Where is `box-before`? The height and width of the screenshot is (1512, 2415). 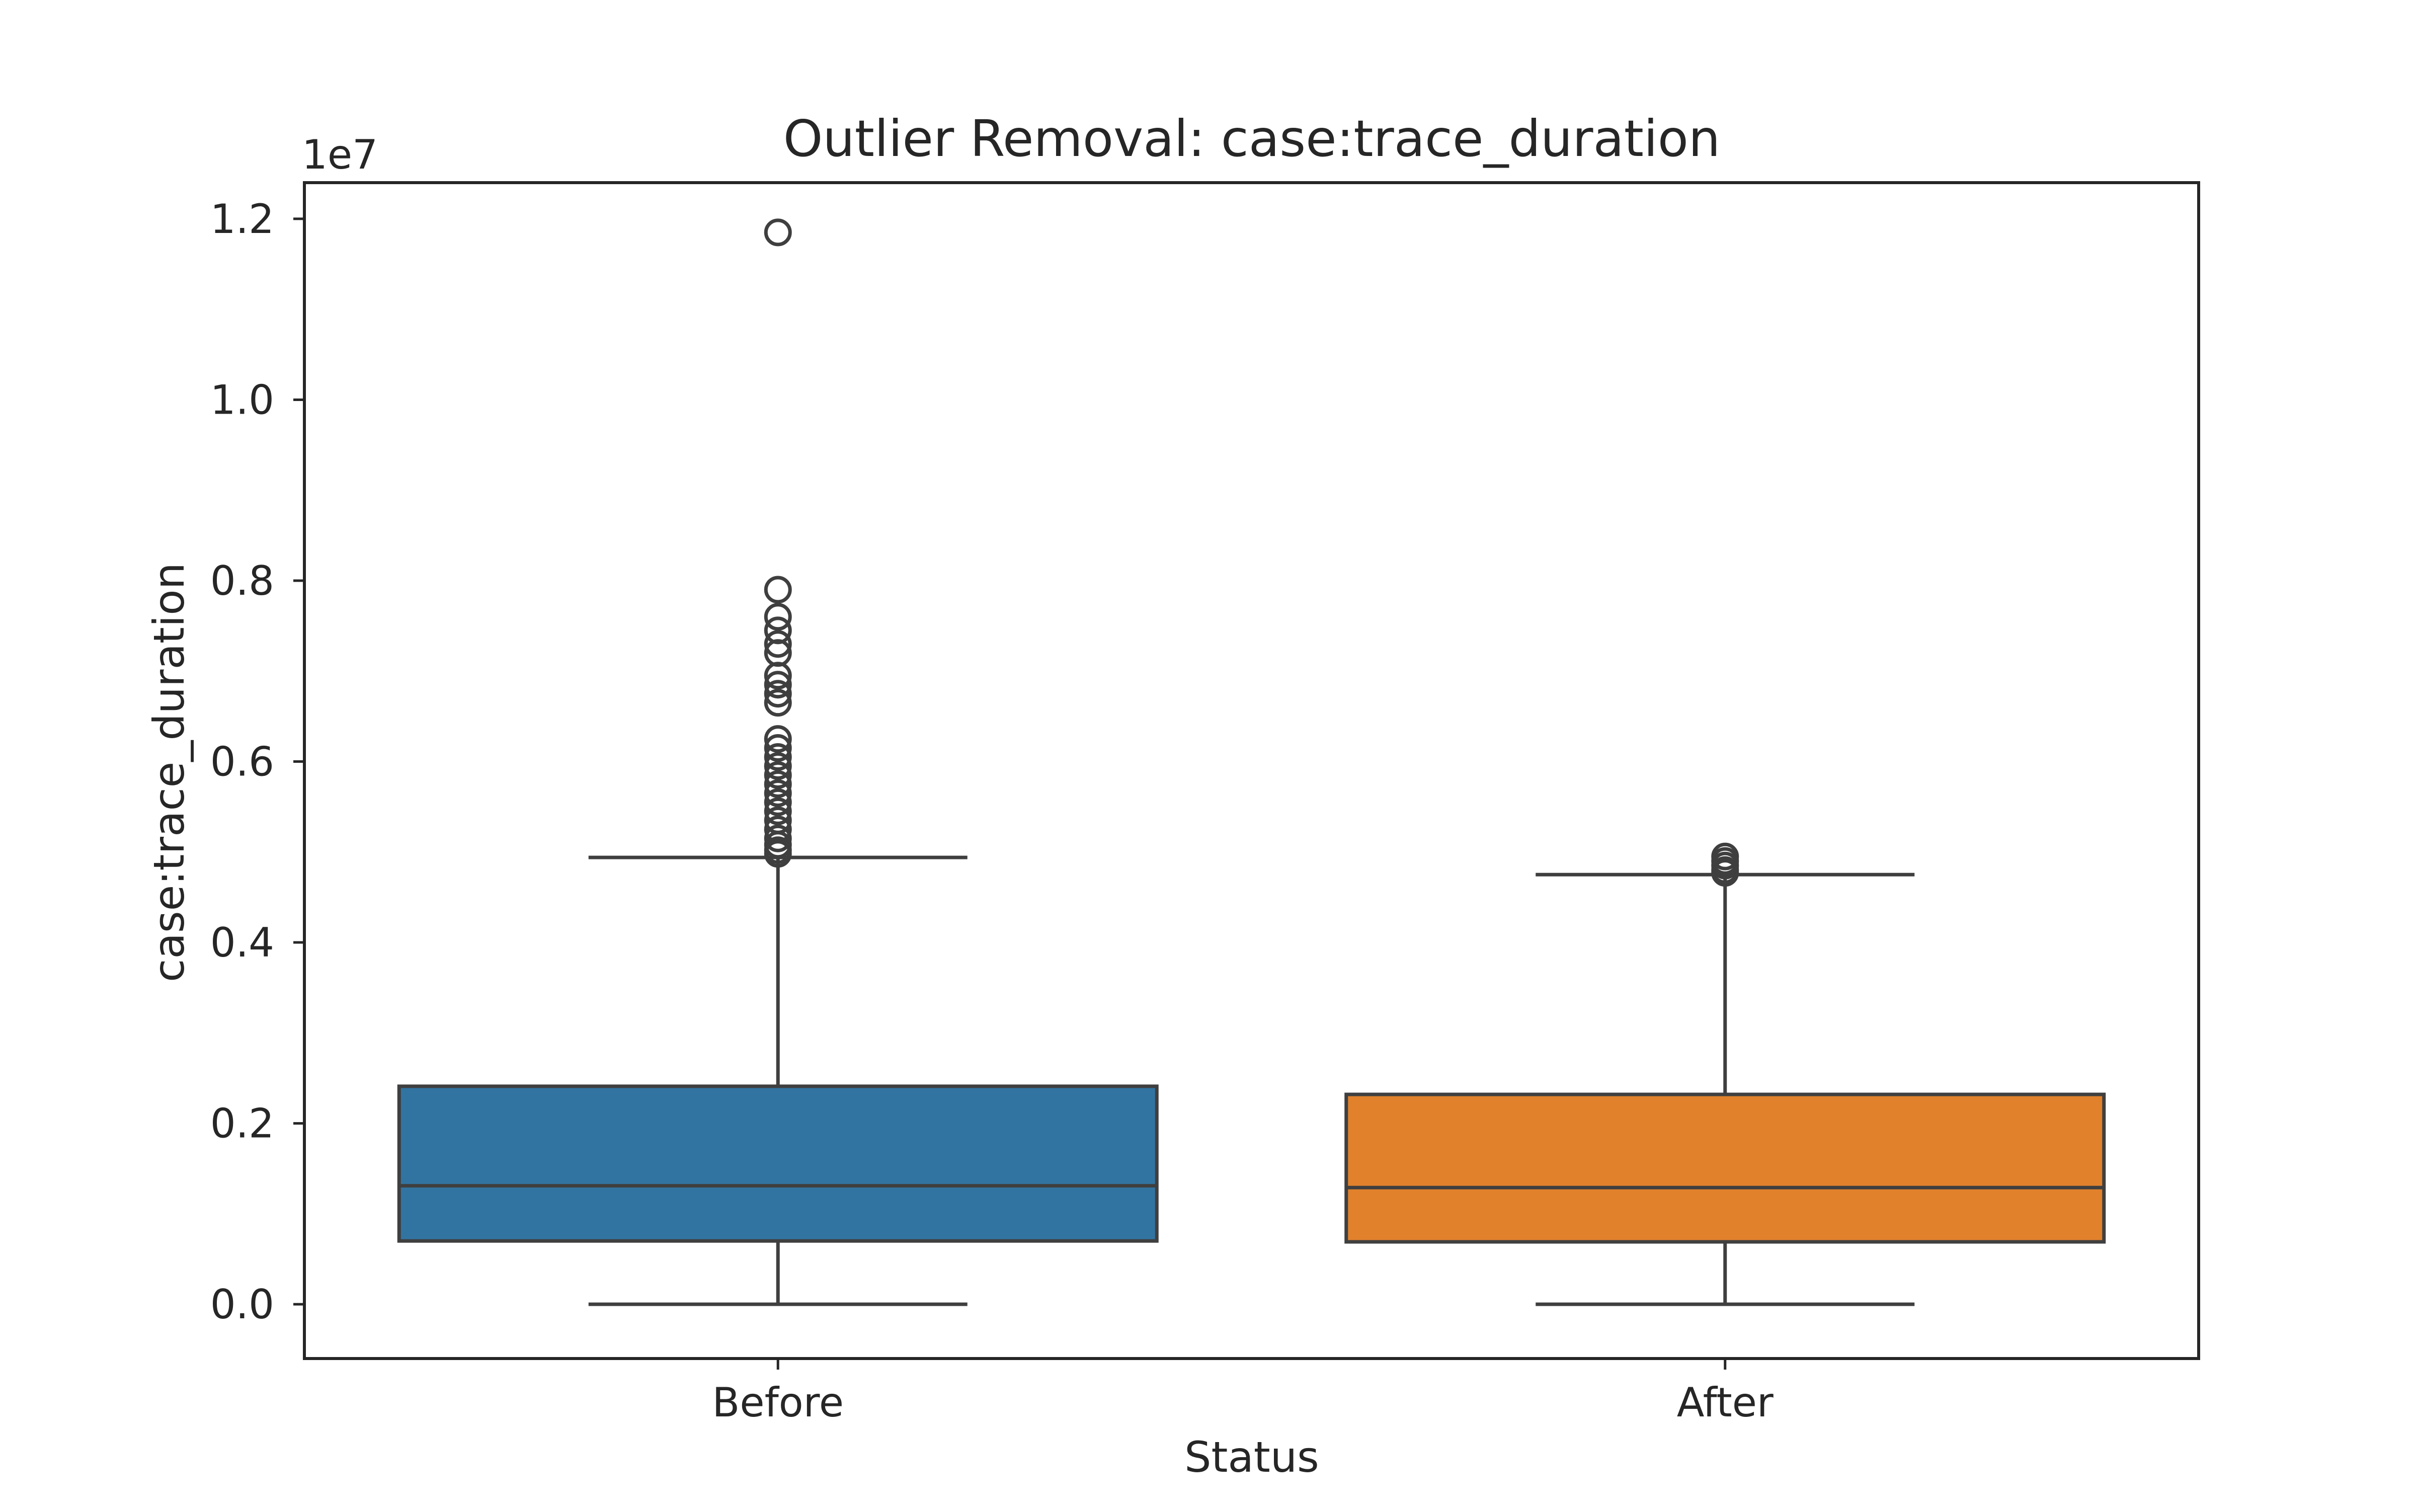
box-before is located at coordinates (778, 1163).